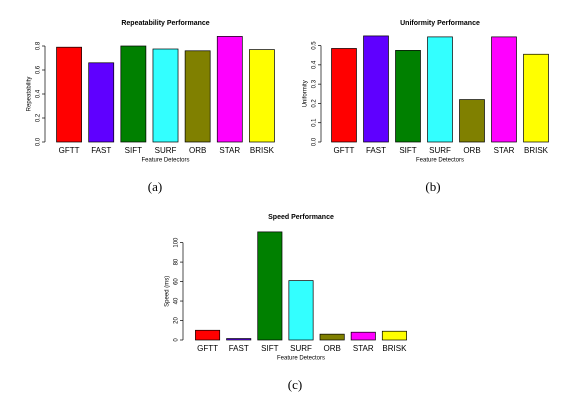 The width and height of the screenshot is (584, 410). I want to click on y-tick-label: 60, so click(177, 281).